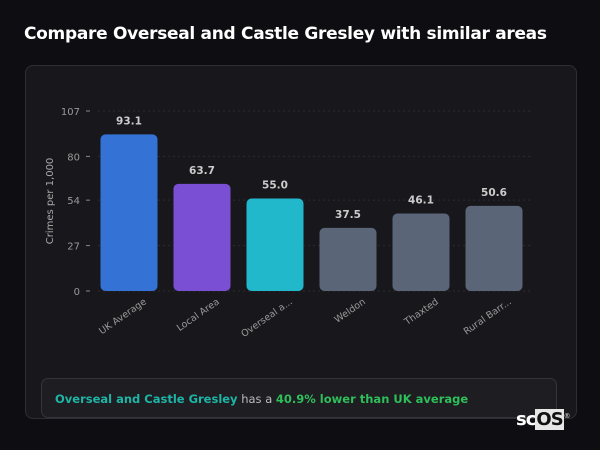 Image resolution: width=600 pixels, height=450 pixels. Describe the element at coordinates (73, 201) in the screenshot. I see `y-tick-label: 54` at that location.